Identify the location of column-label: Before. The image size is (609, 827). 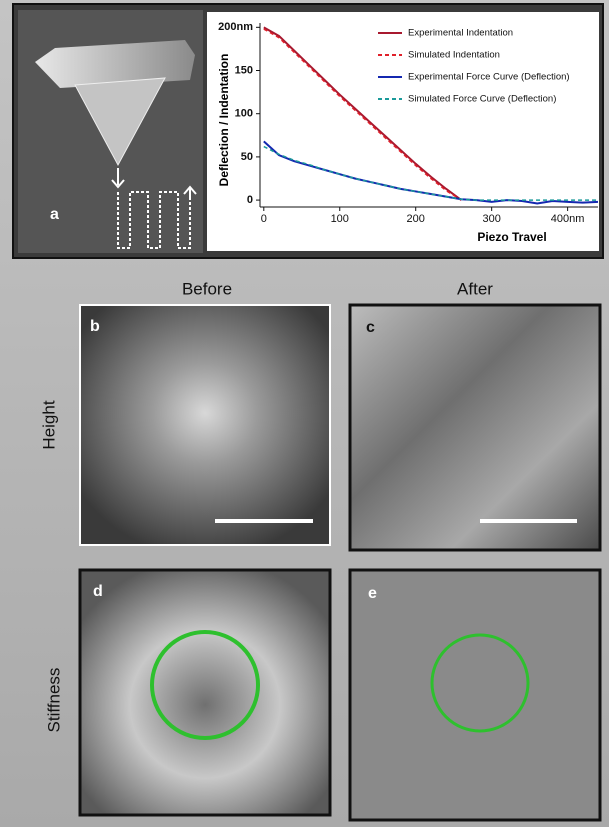
(207, 288).